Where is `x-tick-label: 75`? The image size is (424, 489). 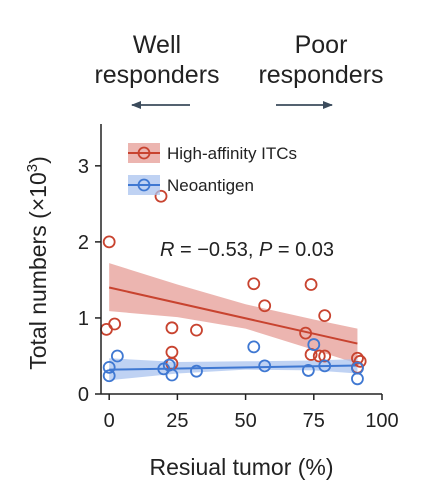 x-tick-label: 75 is located at coordinates (314, 421).